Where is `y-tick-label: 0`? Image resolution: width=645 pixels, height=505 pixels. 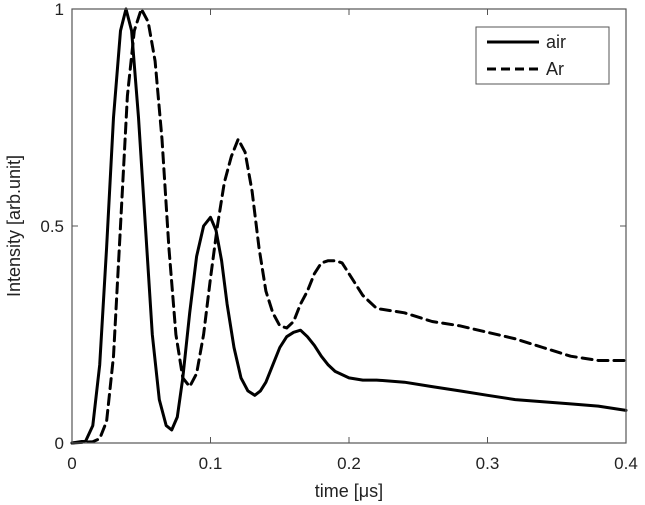 y-tick-label: 0 is located at coordinates (59, 443).